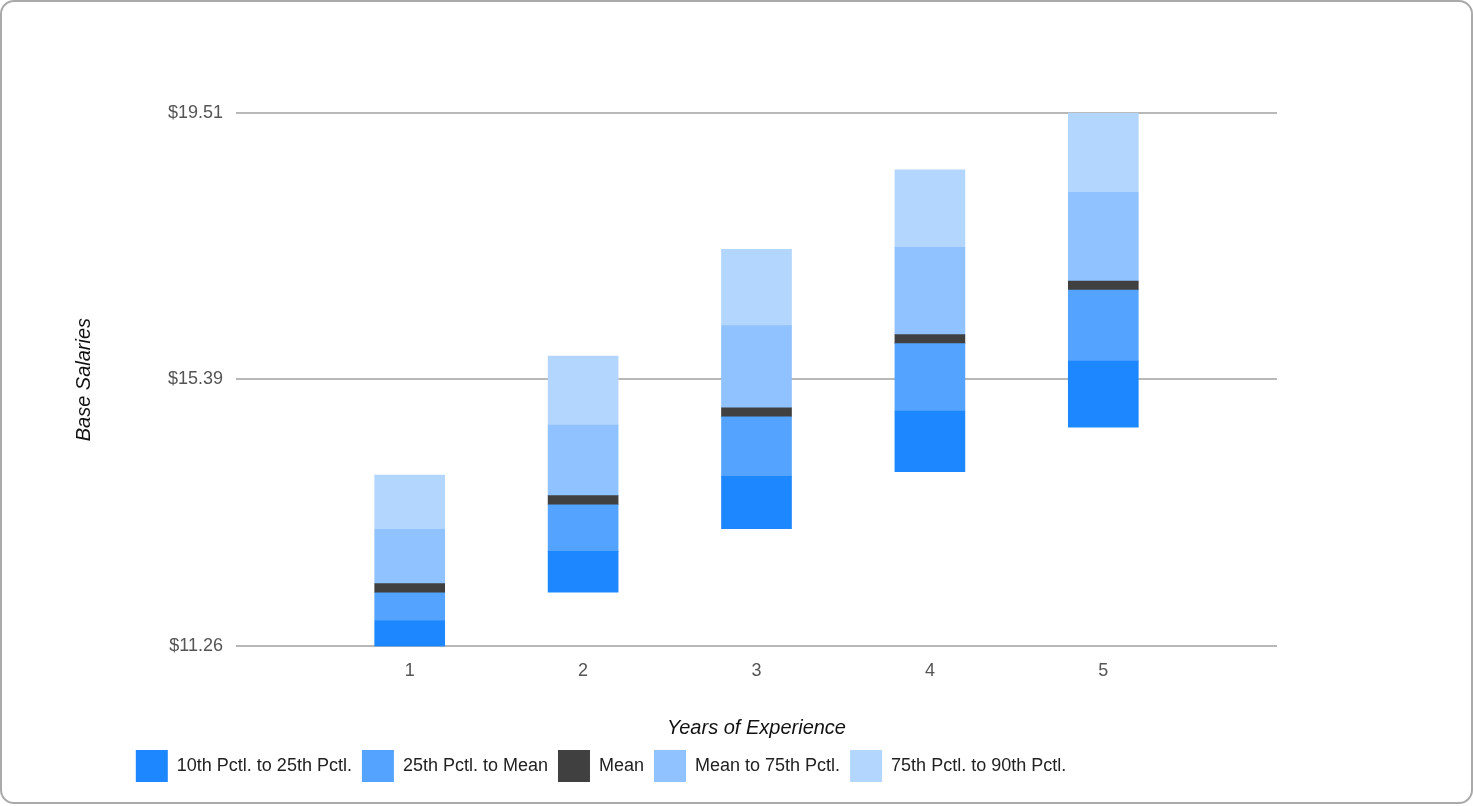 This screenshot has height=806, width=1473. I want to click on x-tick-label: 1, so click(409, 670).